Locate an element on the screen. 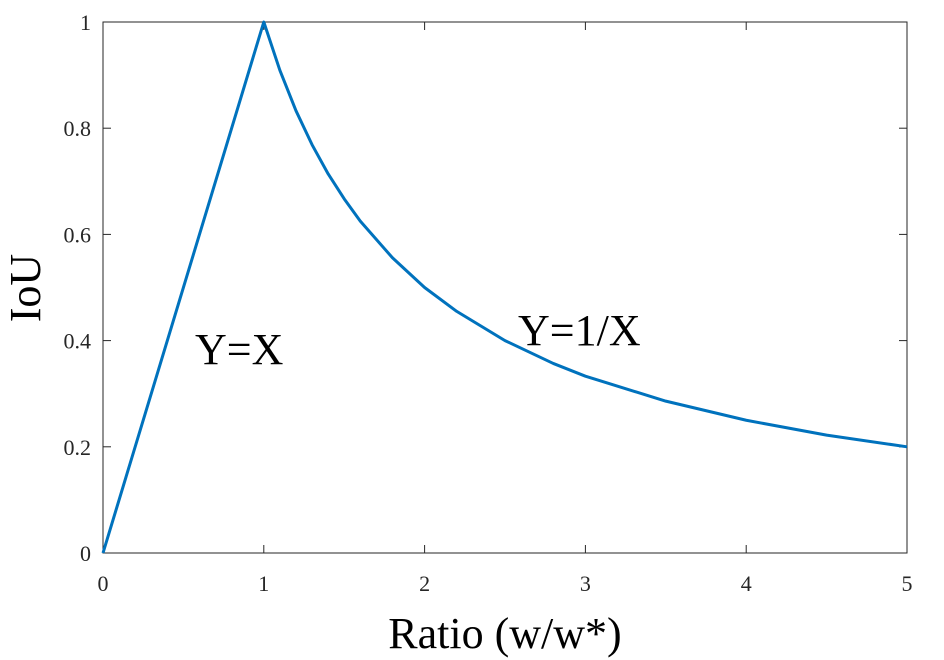  y-tick-label: 0.6 is located at coordinates (78, 234).